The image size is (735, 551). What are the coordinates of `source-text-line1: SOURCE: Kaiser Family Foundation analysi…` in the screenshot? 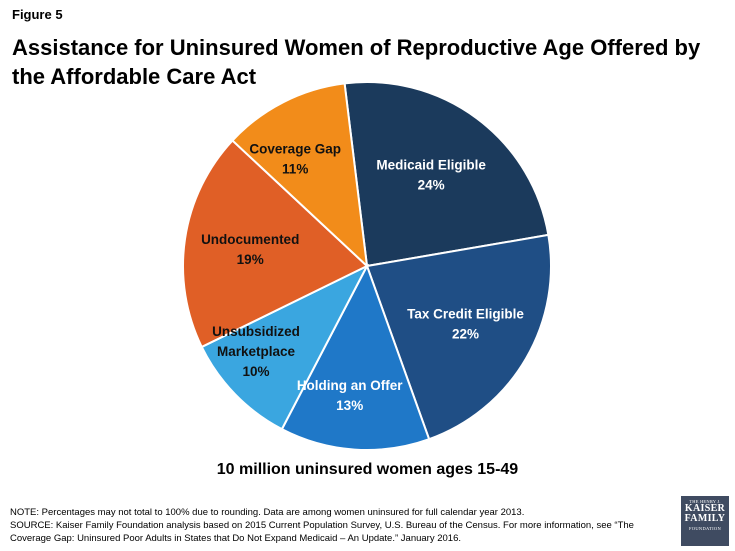 It's located at (322, 525).